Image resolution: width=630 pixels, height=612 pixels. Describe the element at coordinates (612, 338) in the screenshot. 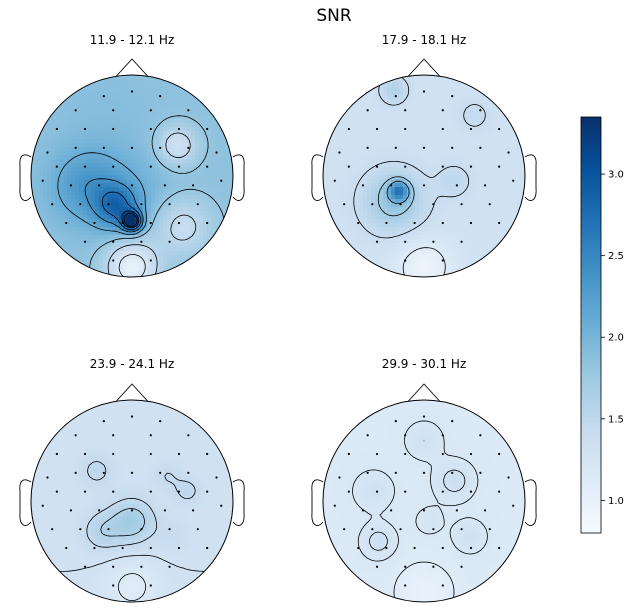

I see `colorbar-ticks: 1.0 1.5 2.0 2.5 3.0` at that location.